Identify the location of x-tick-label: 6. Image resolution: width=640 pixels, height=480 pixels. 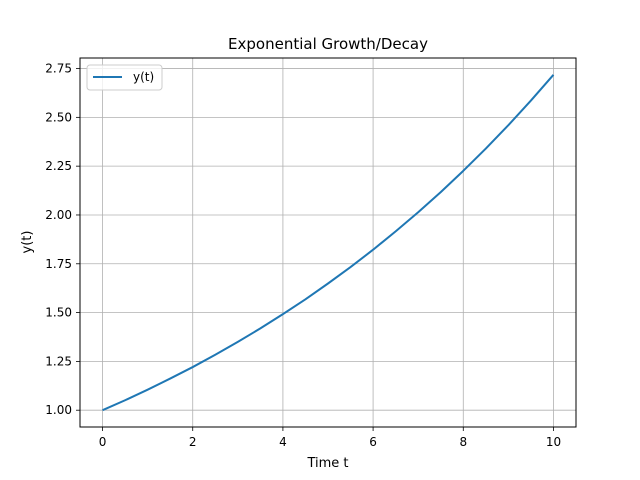
(373, 442).